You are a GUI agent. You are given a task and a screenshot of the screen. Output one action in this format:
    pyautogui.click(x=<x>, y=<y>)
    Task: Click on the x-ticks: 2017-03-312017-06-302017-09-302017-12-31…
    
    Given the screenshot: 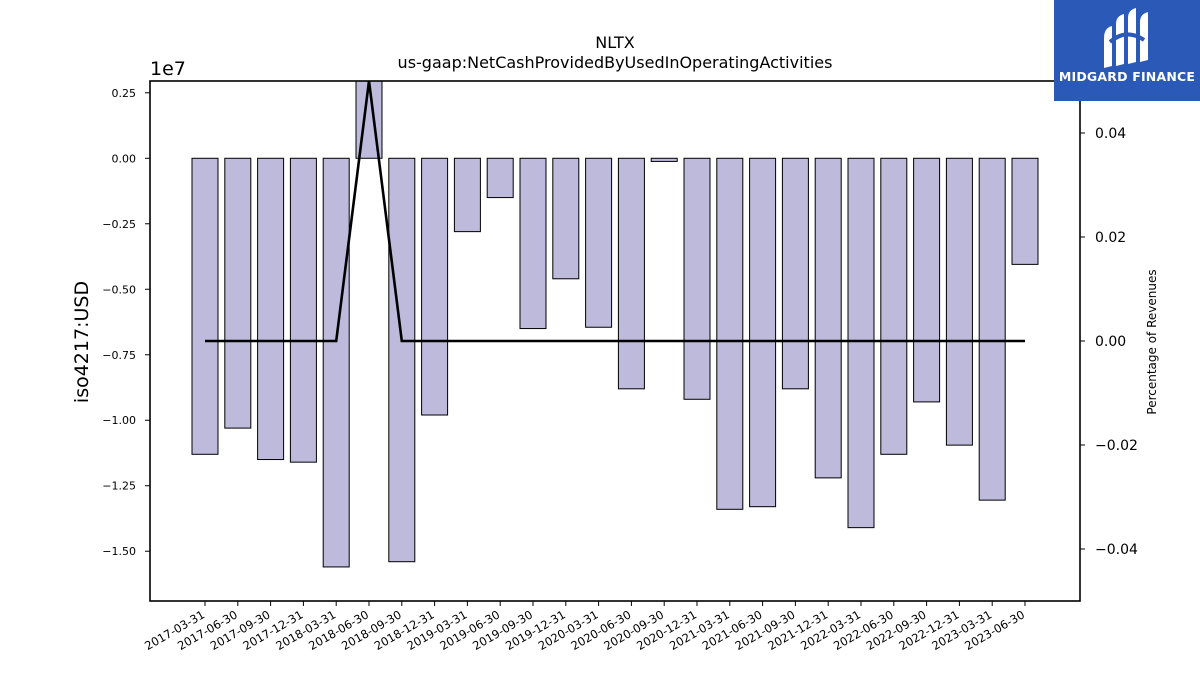 What is the action you would take?
    pyautogui.click(x=584, y=627)
    